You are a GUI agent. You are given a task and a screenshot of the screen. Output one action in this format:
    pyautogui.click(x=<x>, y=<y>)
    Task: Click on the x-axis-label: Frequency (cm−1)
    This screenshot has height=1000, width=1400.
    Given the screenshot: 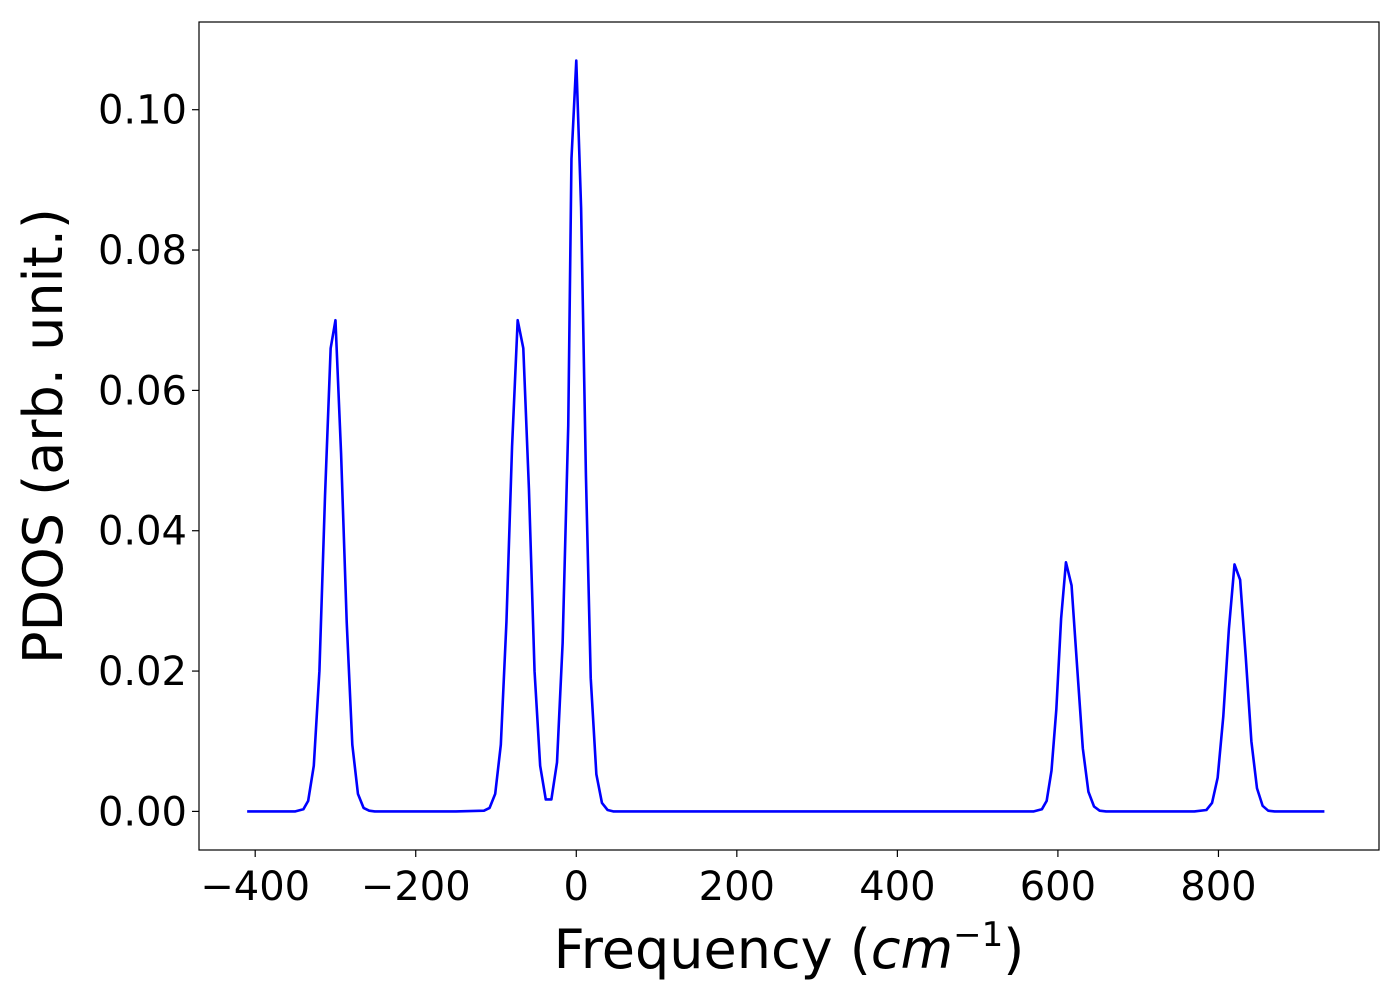 What is the action you would take?
    pyautogui.click(x=789, y=948)
    